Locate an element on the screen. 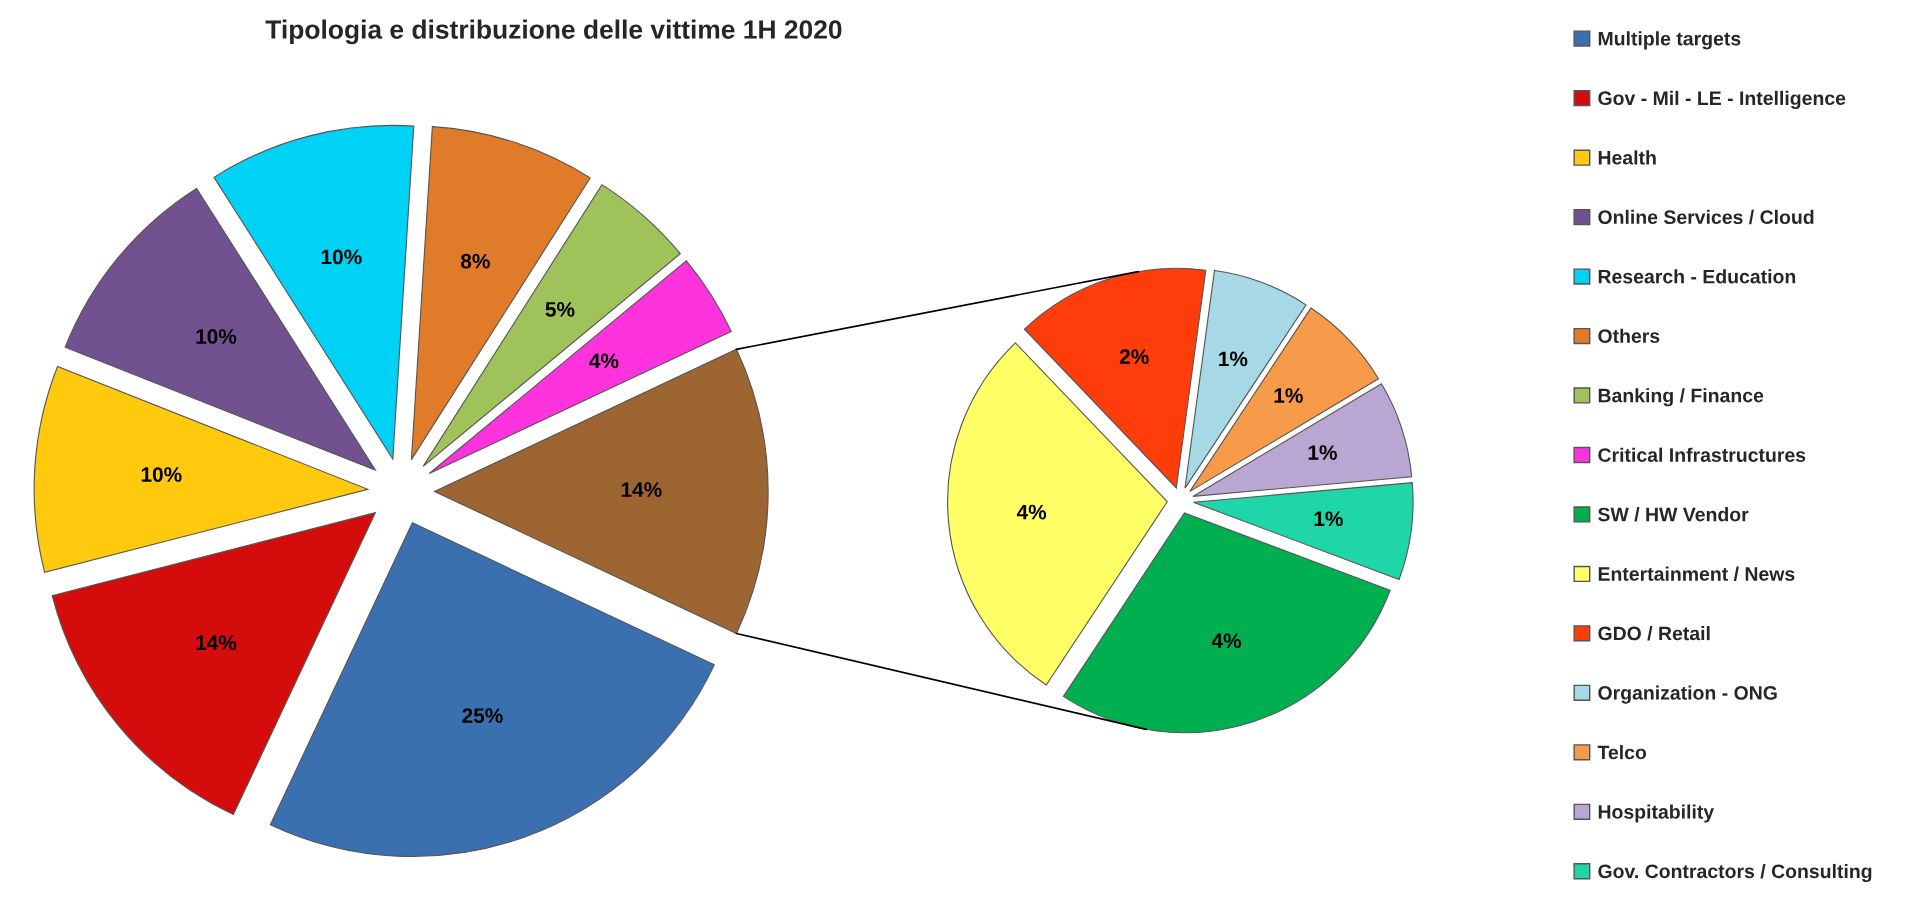  legend-label: Gov. Contractors / Consulting is located at coordinates (1735, 873).